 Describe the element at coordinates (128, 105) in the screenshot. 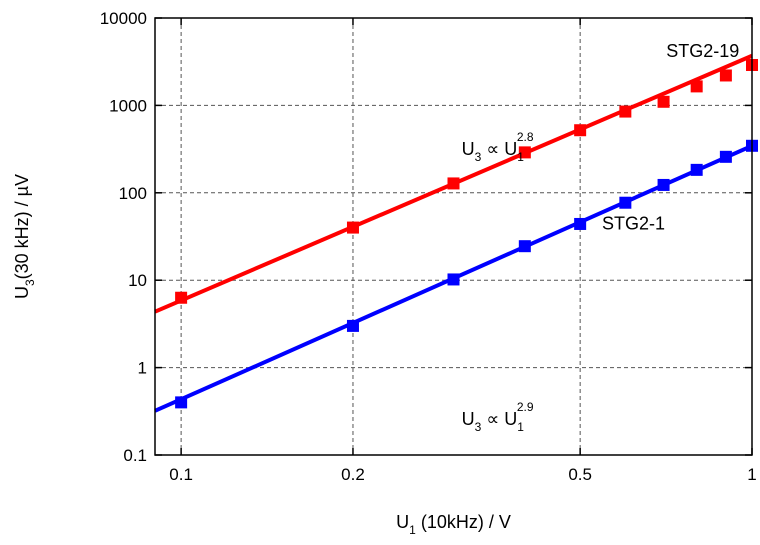

I see `y-tick-label: 1000` at that location.